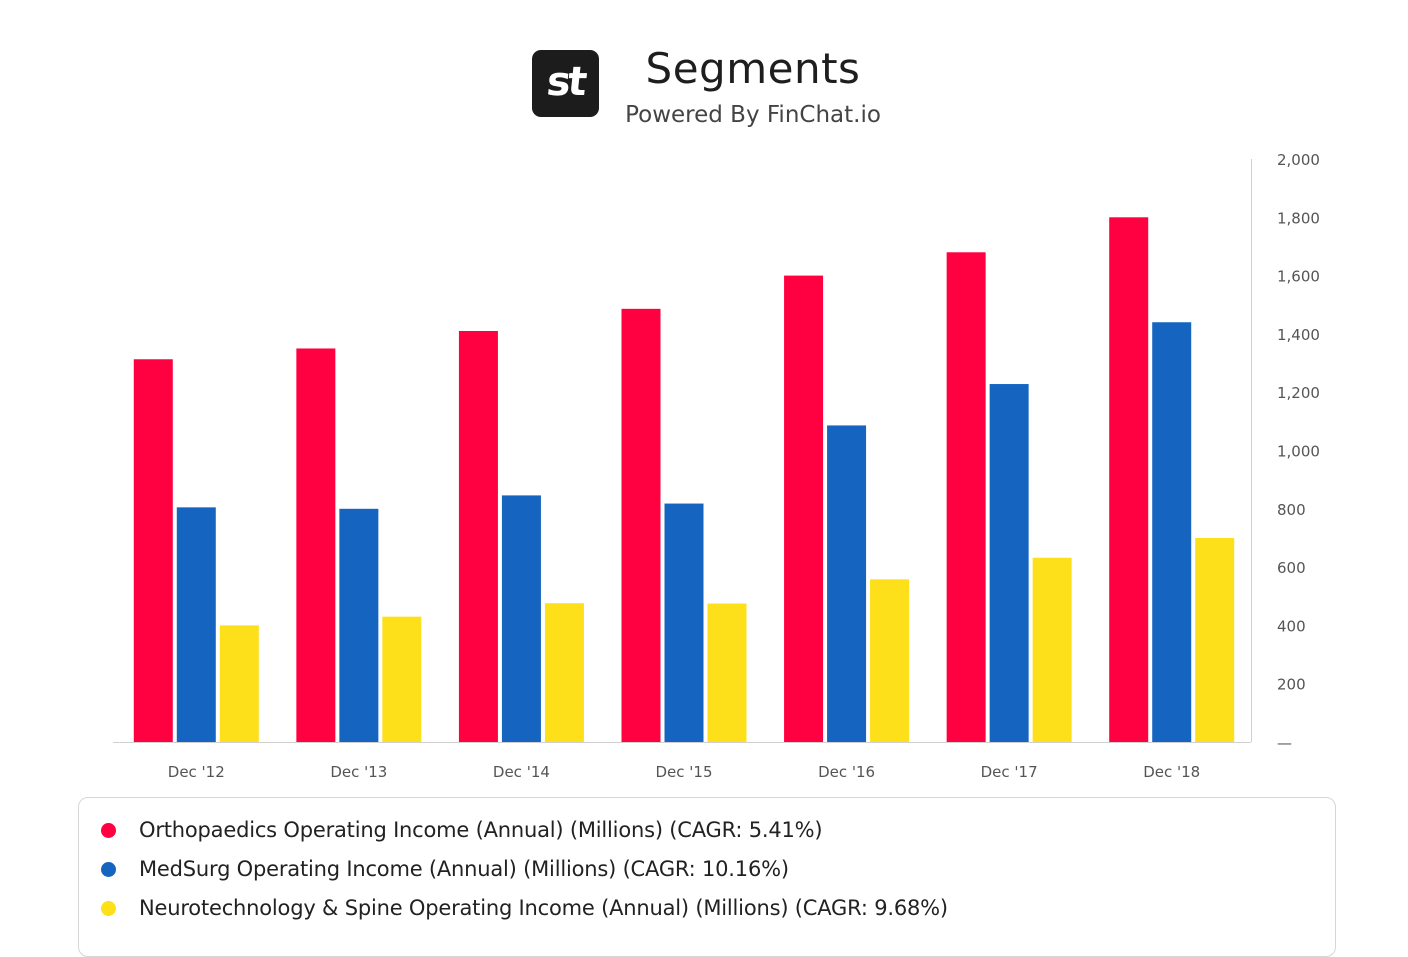  Describe the element at coordinates (1298, 277) in the screenshot. I see `y-tick-label: 1,600` at that location.